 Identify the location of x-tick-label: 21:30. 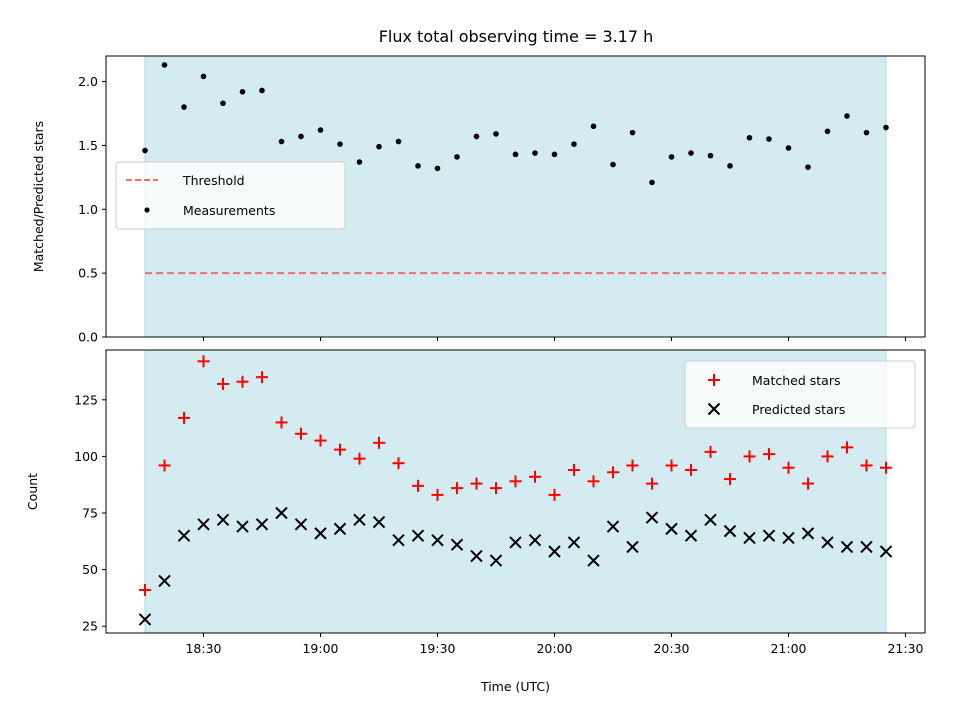
(905, 648).